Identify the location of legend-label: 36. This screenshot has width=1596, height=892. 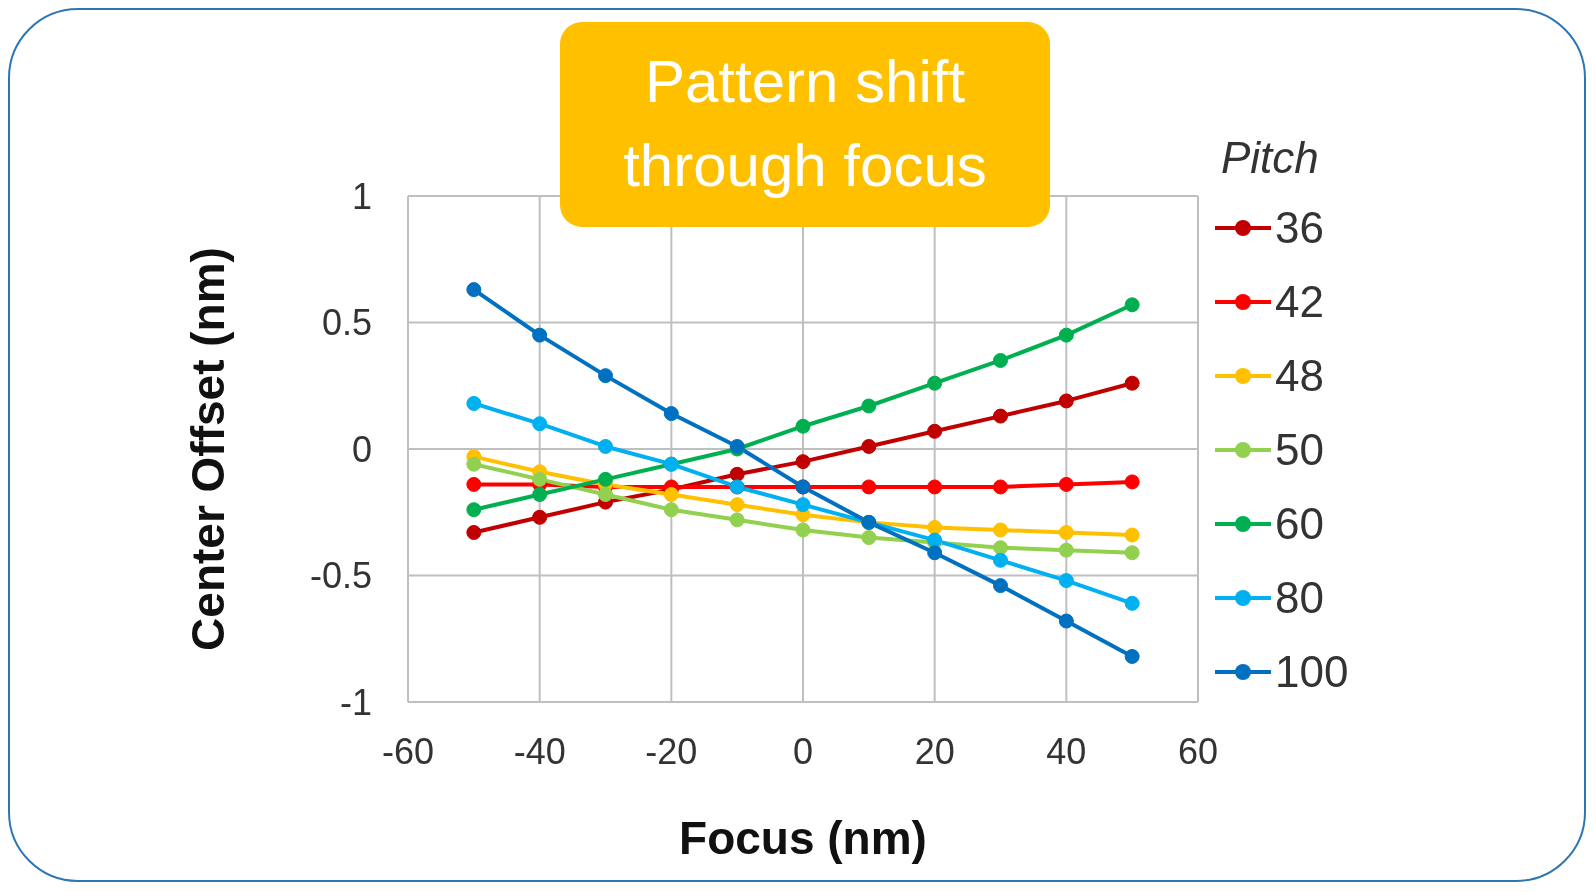
(1299, 228).